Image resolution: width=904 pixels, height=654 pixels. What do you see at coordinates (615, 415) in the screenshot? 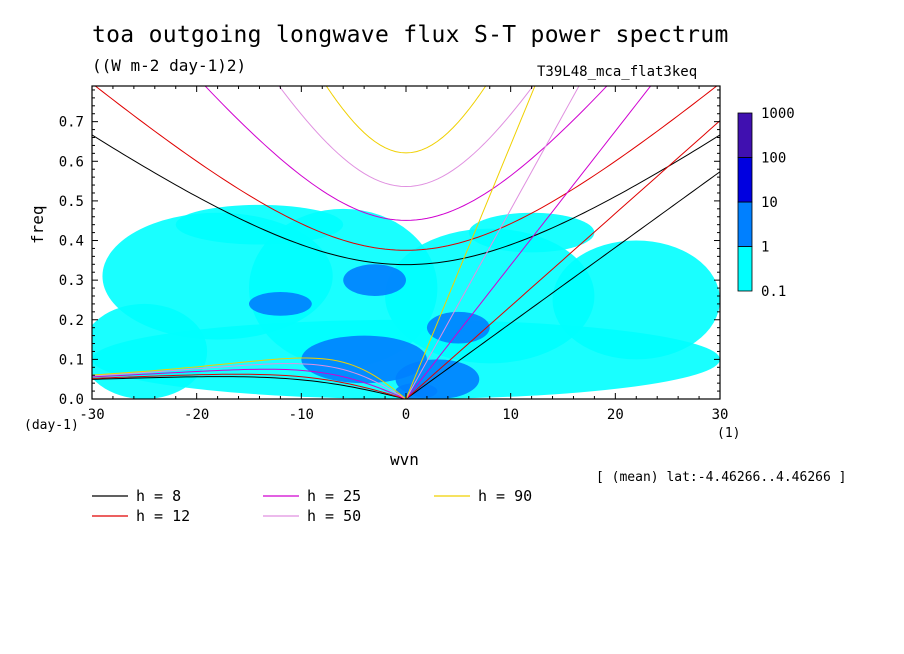
I see `x-tick-label: 20` at bounding box center [615, 415].